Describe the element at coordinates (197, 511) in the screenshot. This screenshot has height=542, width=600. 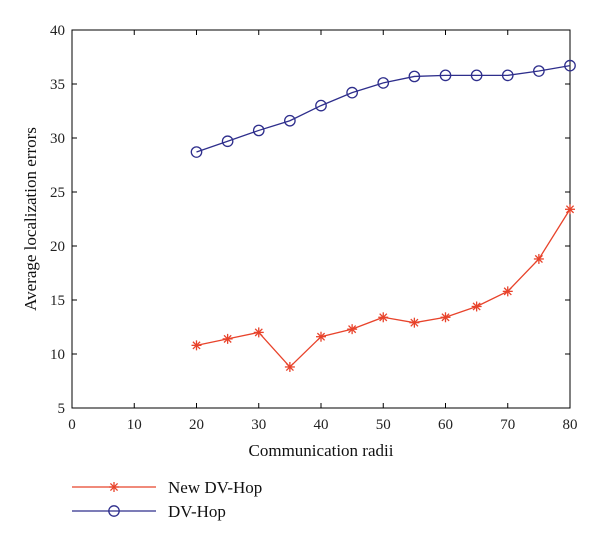
I see `legend-label-dv-hop: DV-Hop` at that location.